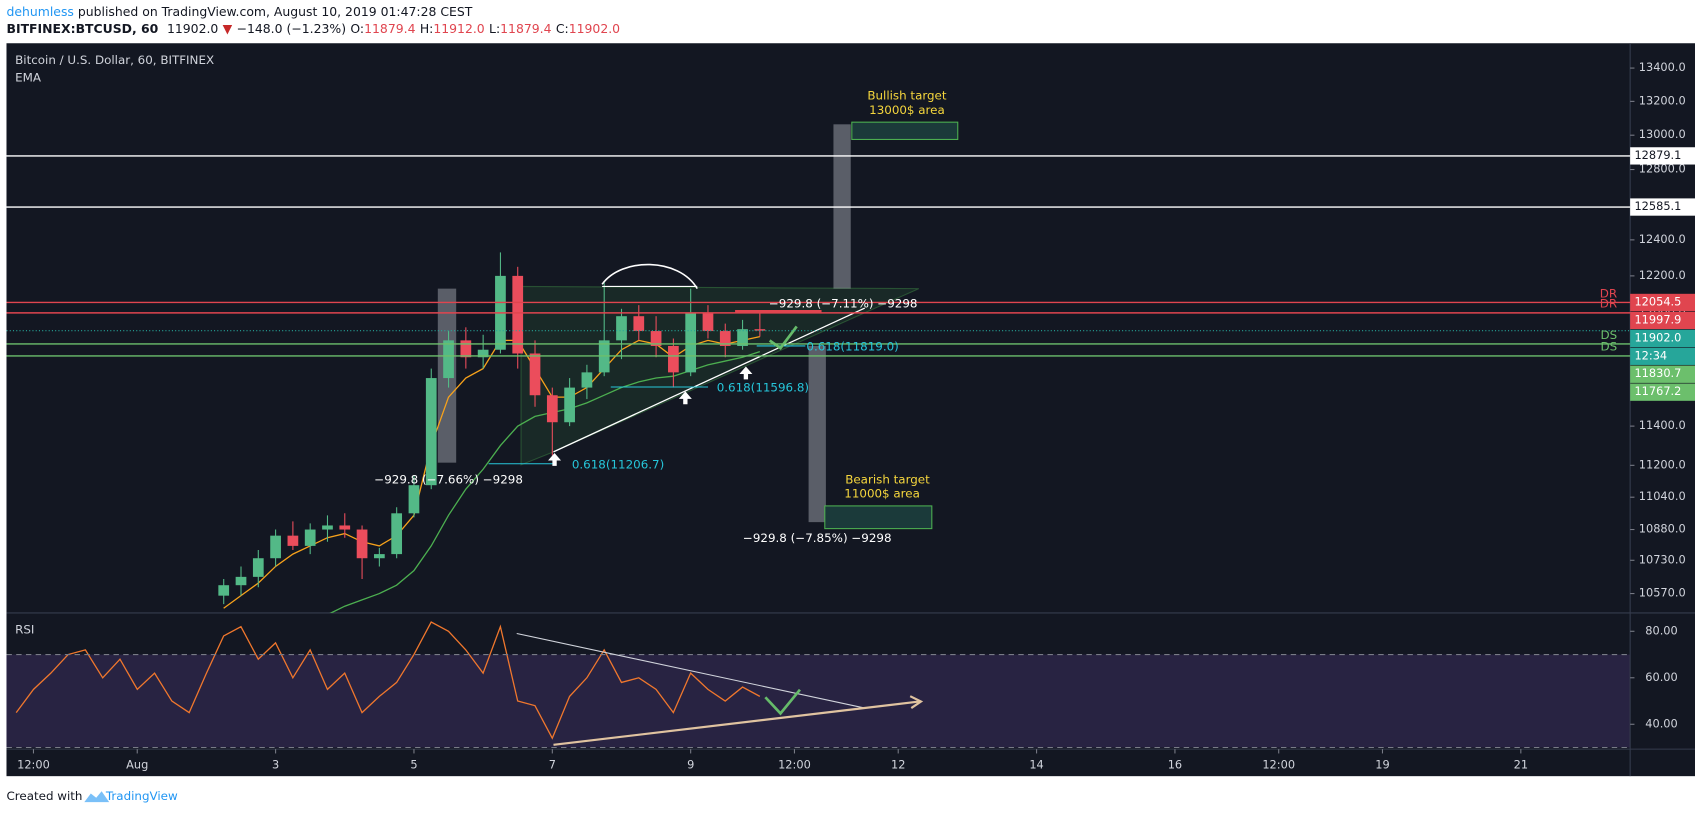  I want to click on x-tick-label: 19, so click(1382, 764).